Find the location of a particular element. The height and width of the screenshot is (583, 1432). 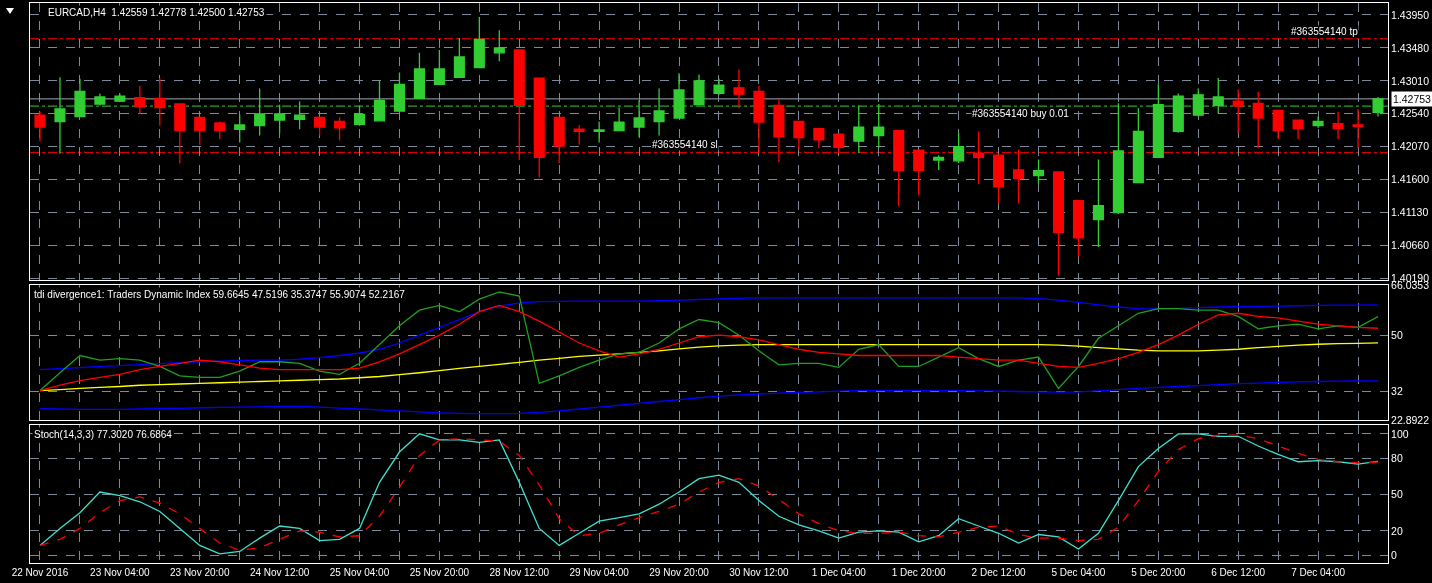

y-tick-label: 80 is located at coordinates (1397, 457).